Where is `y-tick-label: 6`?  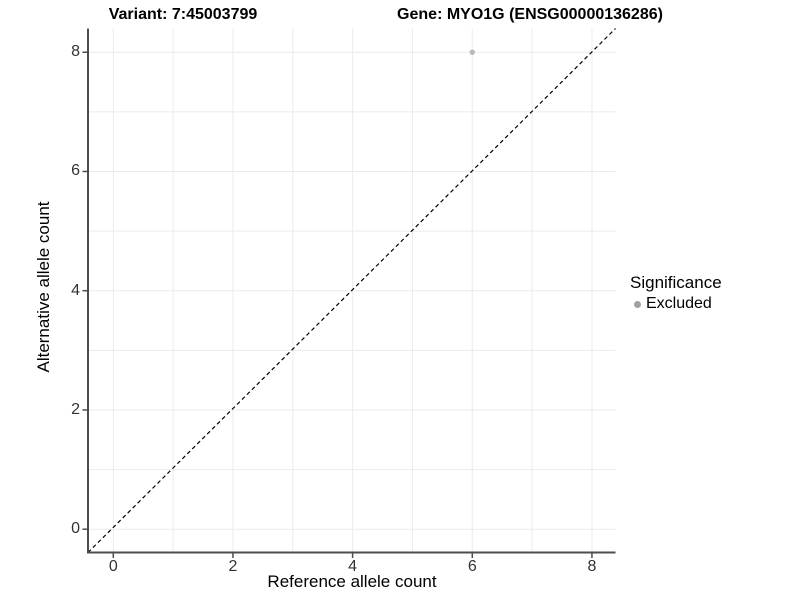
y-tick-label: 6 is located at coordinates (75, 171).